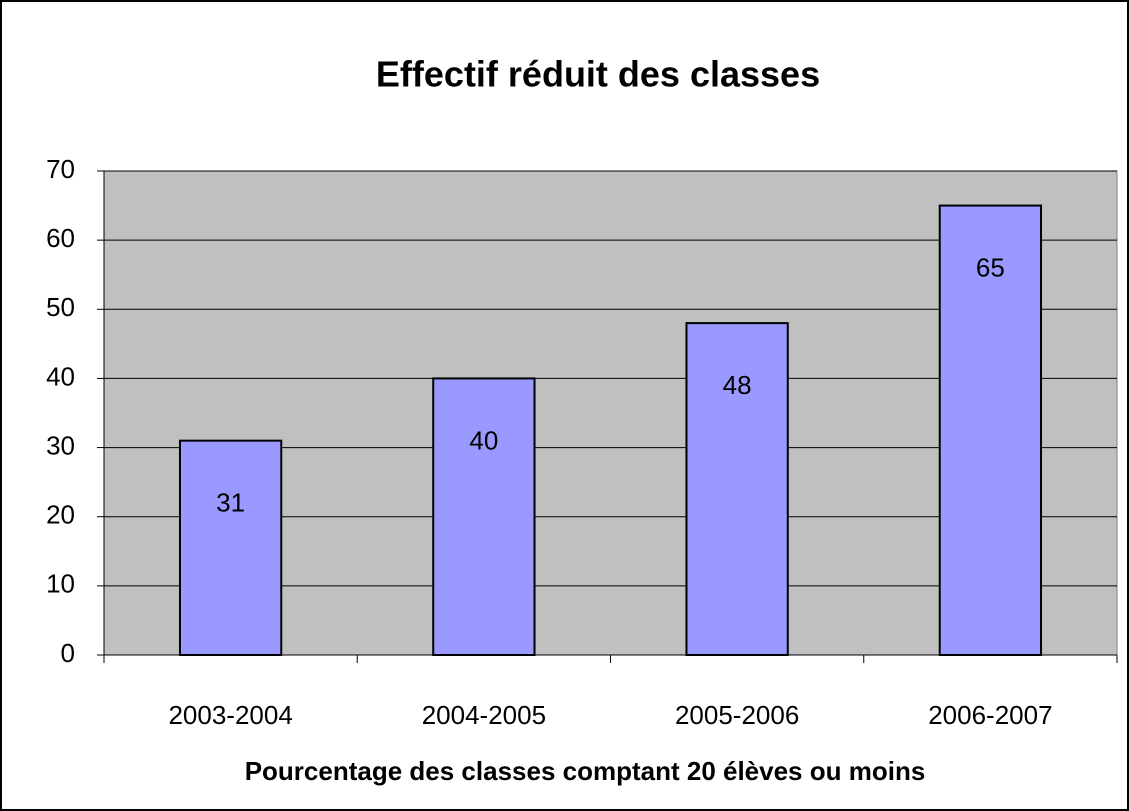 The height and width of the screenshot is (811, 1129). Describe the element at coordinates (230, 715) in the screenshot. I see `x-tick-label: 2003-2004` at that location.